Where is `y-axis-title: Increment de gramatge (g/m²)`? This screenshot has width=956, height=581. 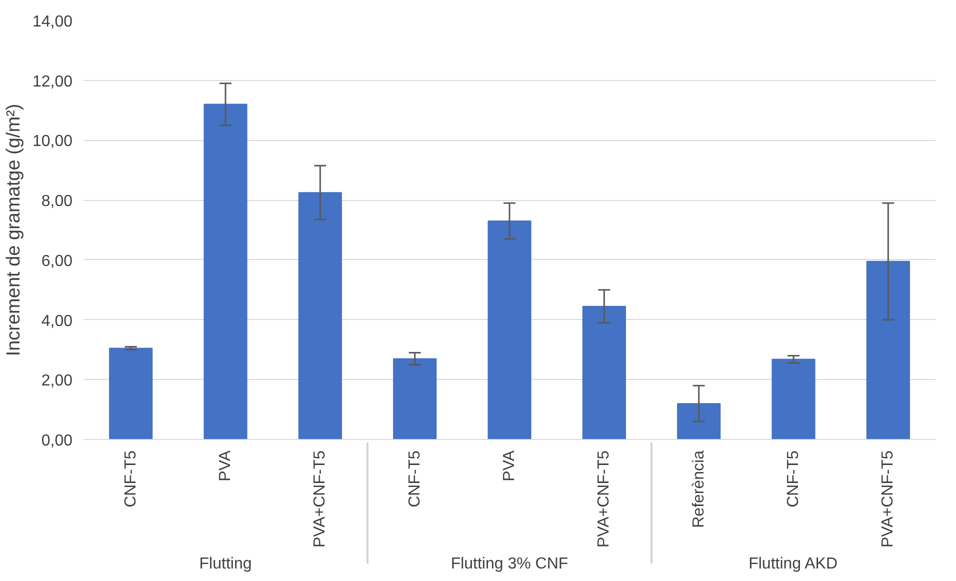 y-axis-title: Increment de gramatge (g/m²) is located at coordinates (13, 230).